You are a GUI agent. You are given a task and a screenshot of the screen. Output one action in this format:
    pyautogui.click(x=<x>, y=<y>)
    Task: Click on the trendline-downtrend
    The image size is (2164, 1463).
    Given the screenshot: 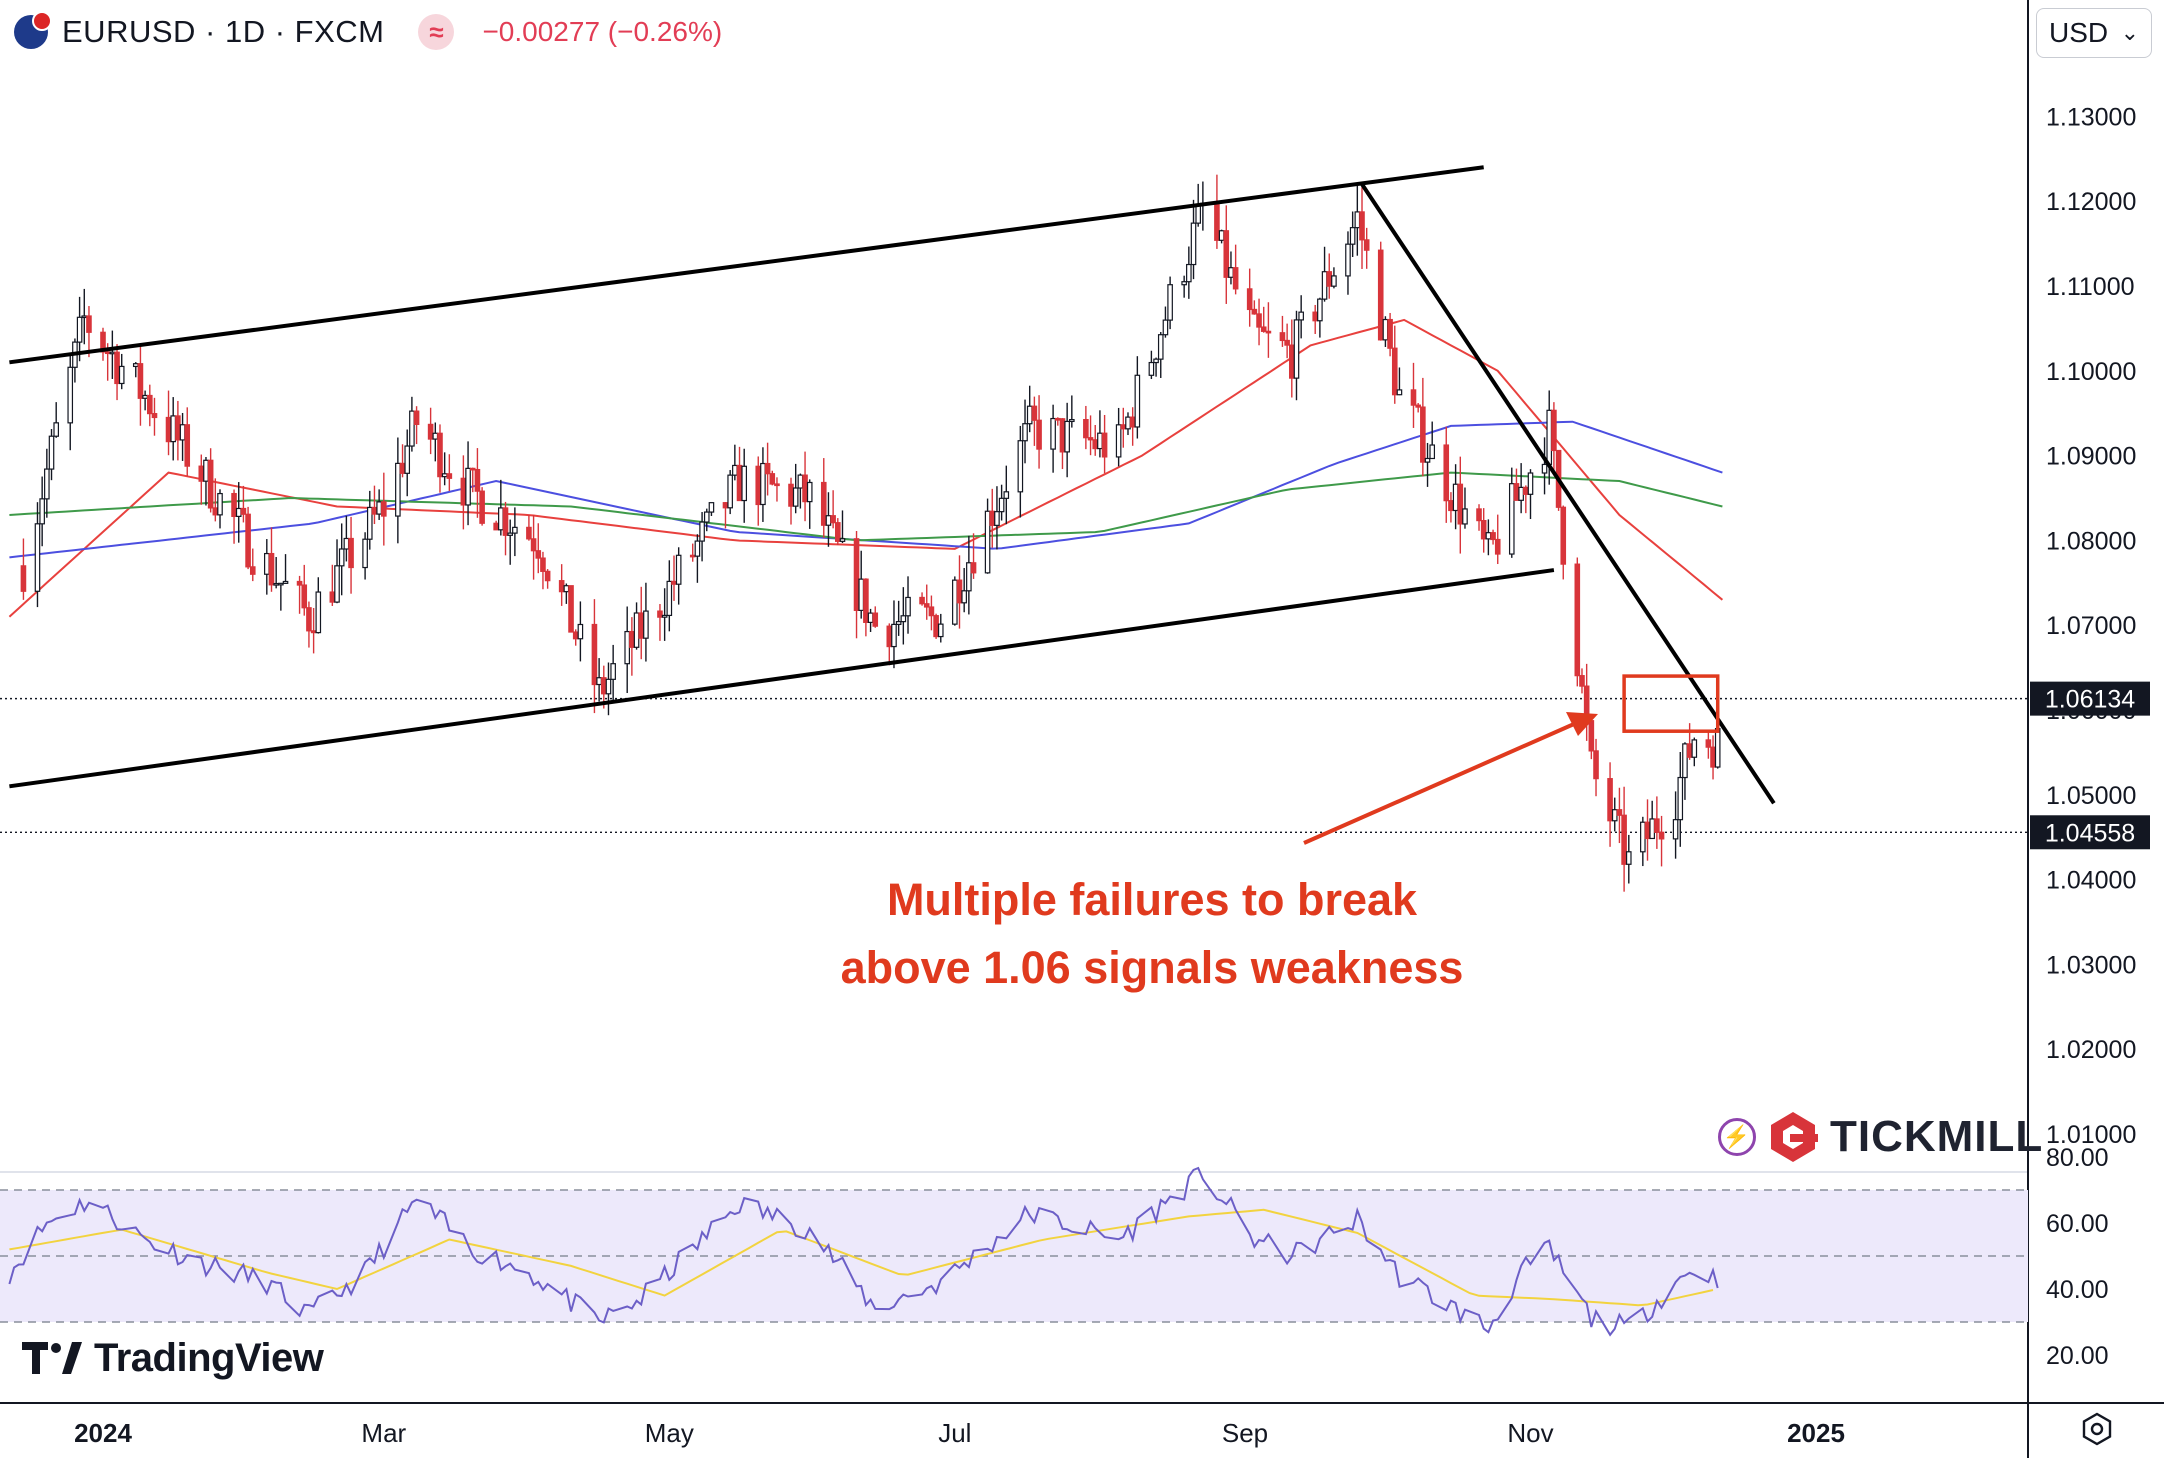 What is the action you would take?
    pyautogui.click(x=1568, y=494)
    